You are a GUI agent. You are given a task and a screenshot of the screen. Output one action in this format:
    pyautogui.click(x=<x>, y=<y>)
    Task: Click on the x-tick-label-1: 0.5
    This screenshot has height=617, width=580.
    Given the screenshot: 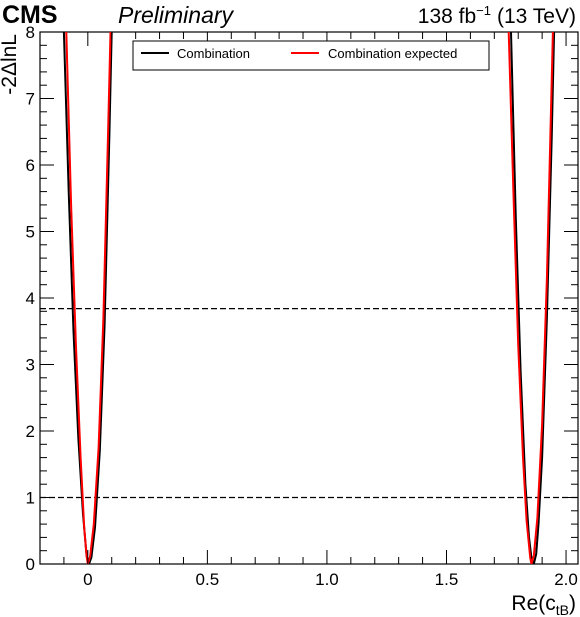 What is the action you would take?
    pyautogui.click(x=208, y=579)
    